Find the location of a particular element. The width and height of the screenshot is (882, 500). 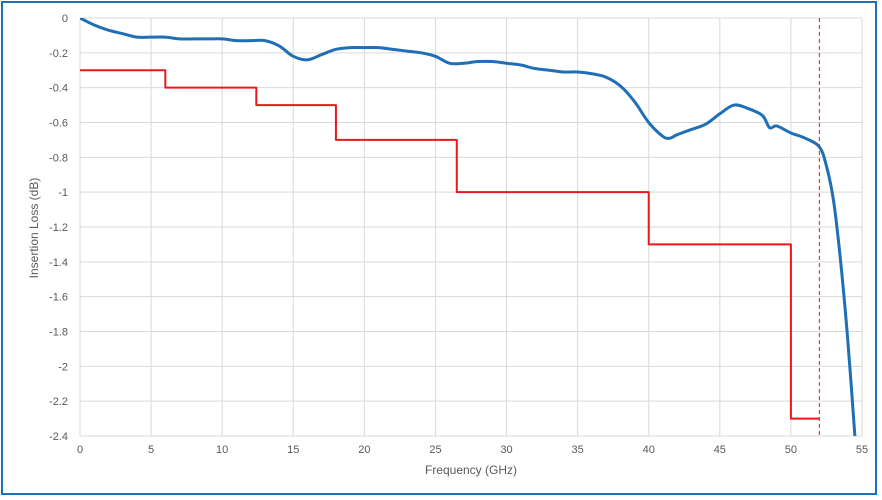

y-tick-label: -0.2 is located at coordinates (58, 54).